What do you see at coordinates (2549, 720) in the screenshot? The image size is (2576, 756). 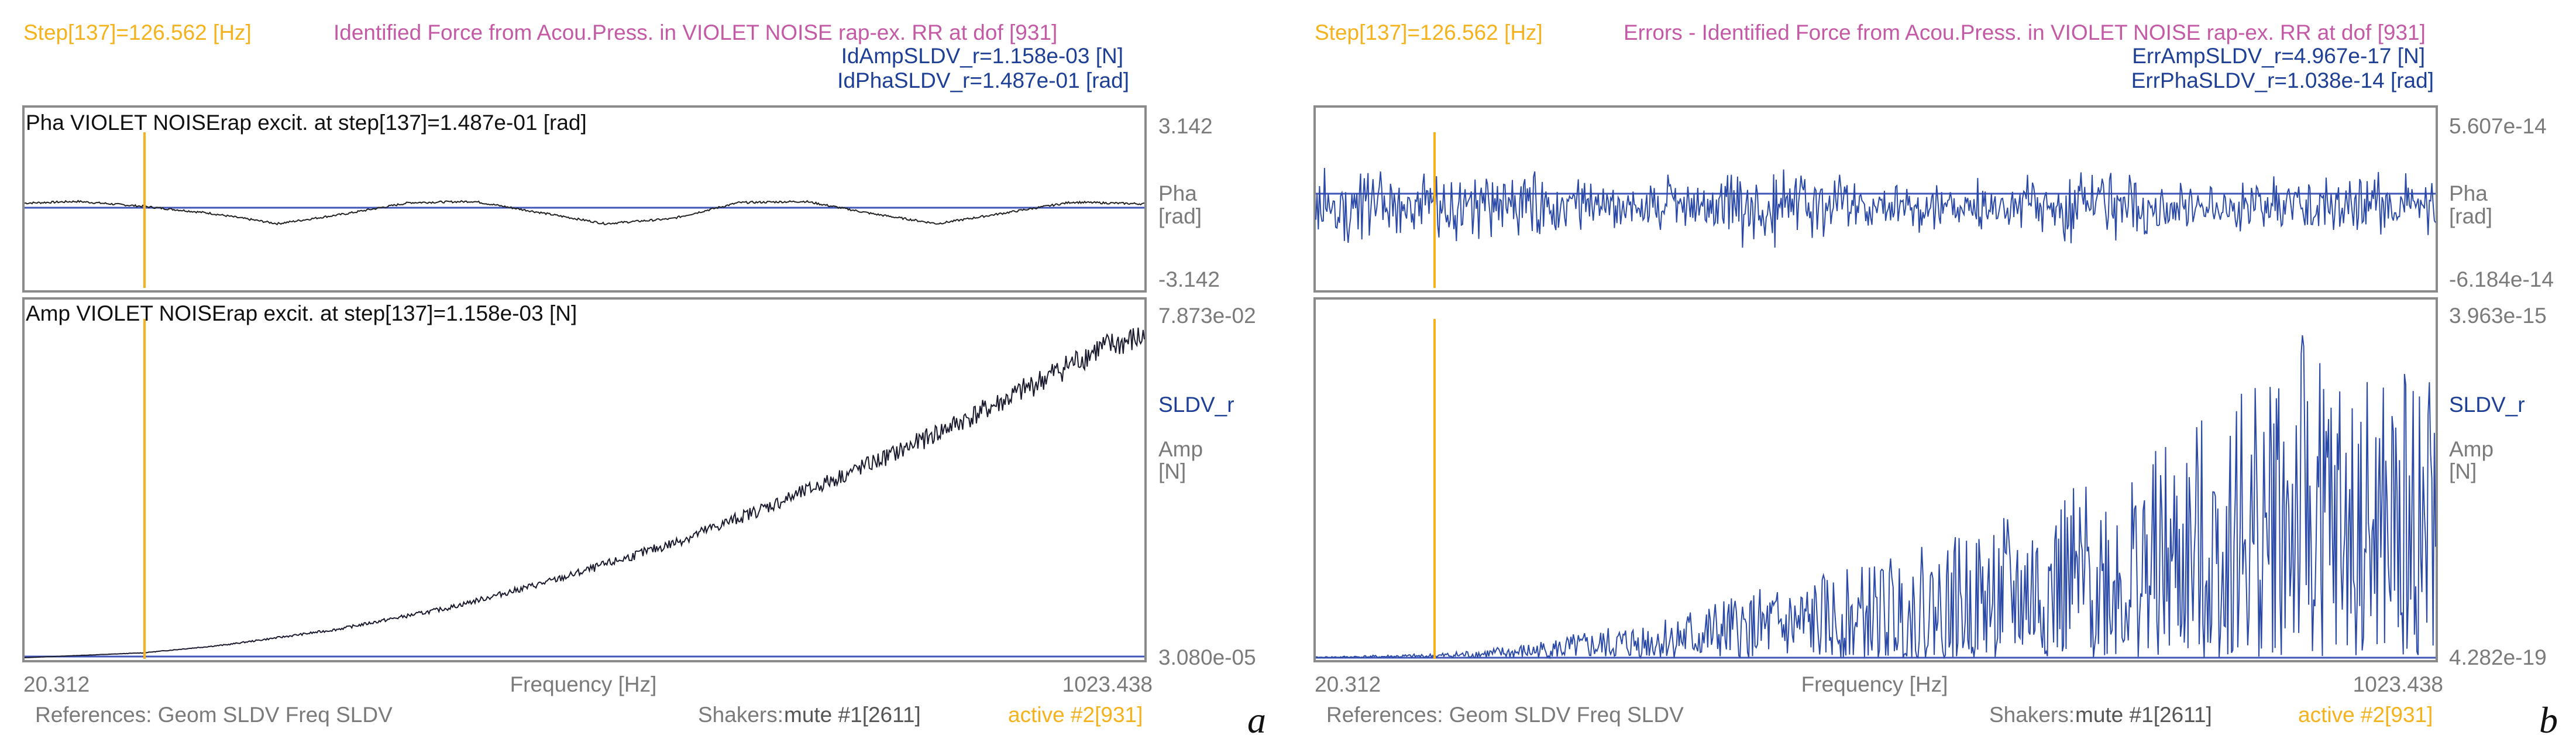 I see `panel-letter: b` at bounding box center [2549, 720].